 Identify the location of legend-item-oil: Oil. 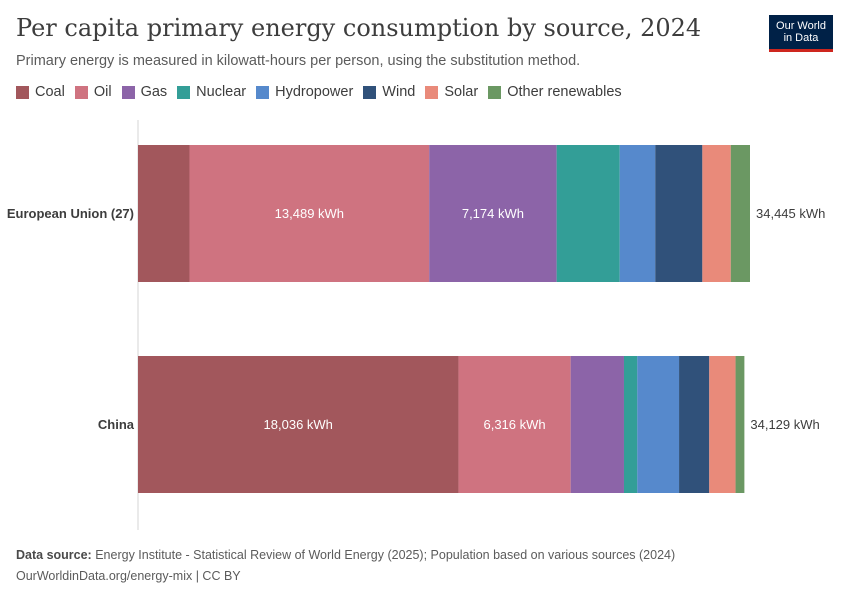
(93, 92).